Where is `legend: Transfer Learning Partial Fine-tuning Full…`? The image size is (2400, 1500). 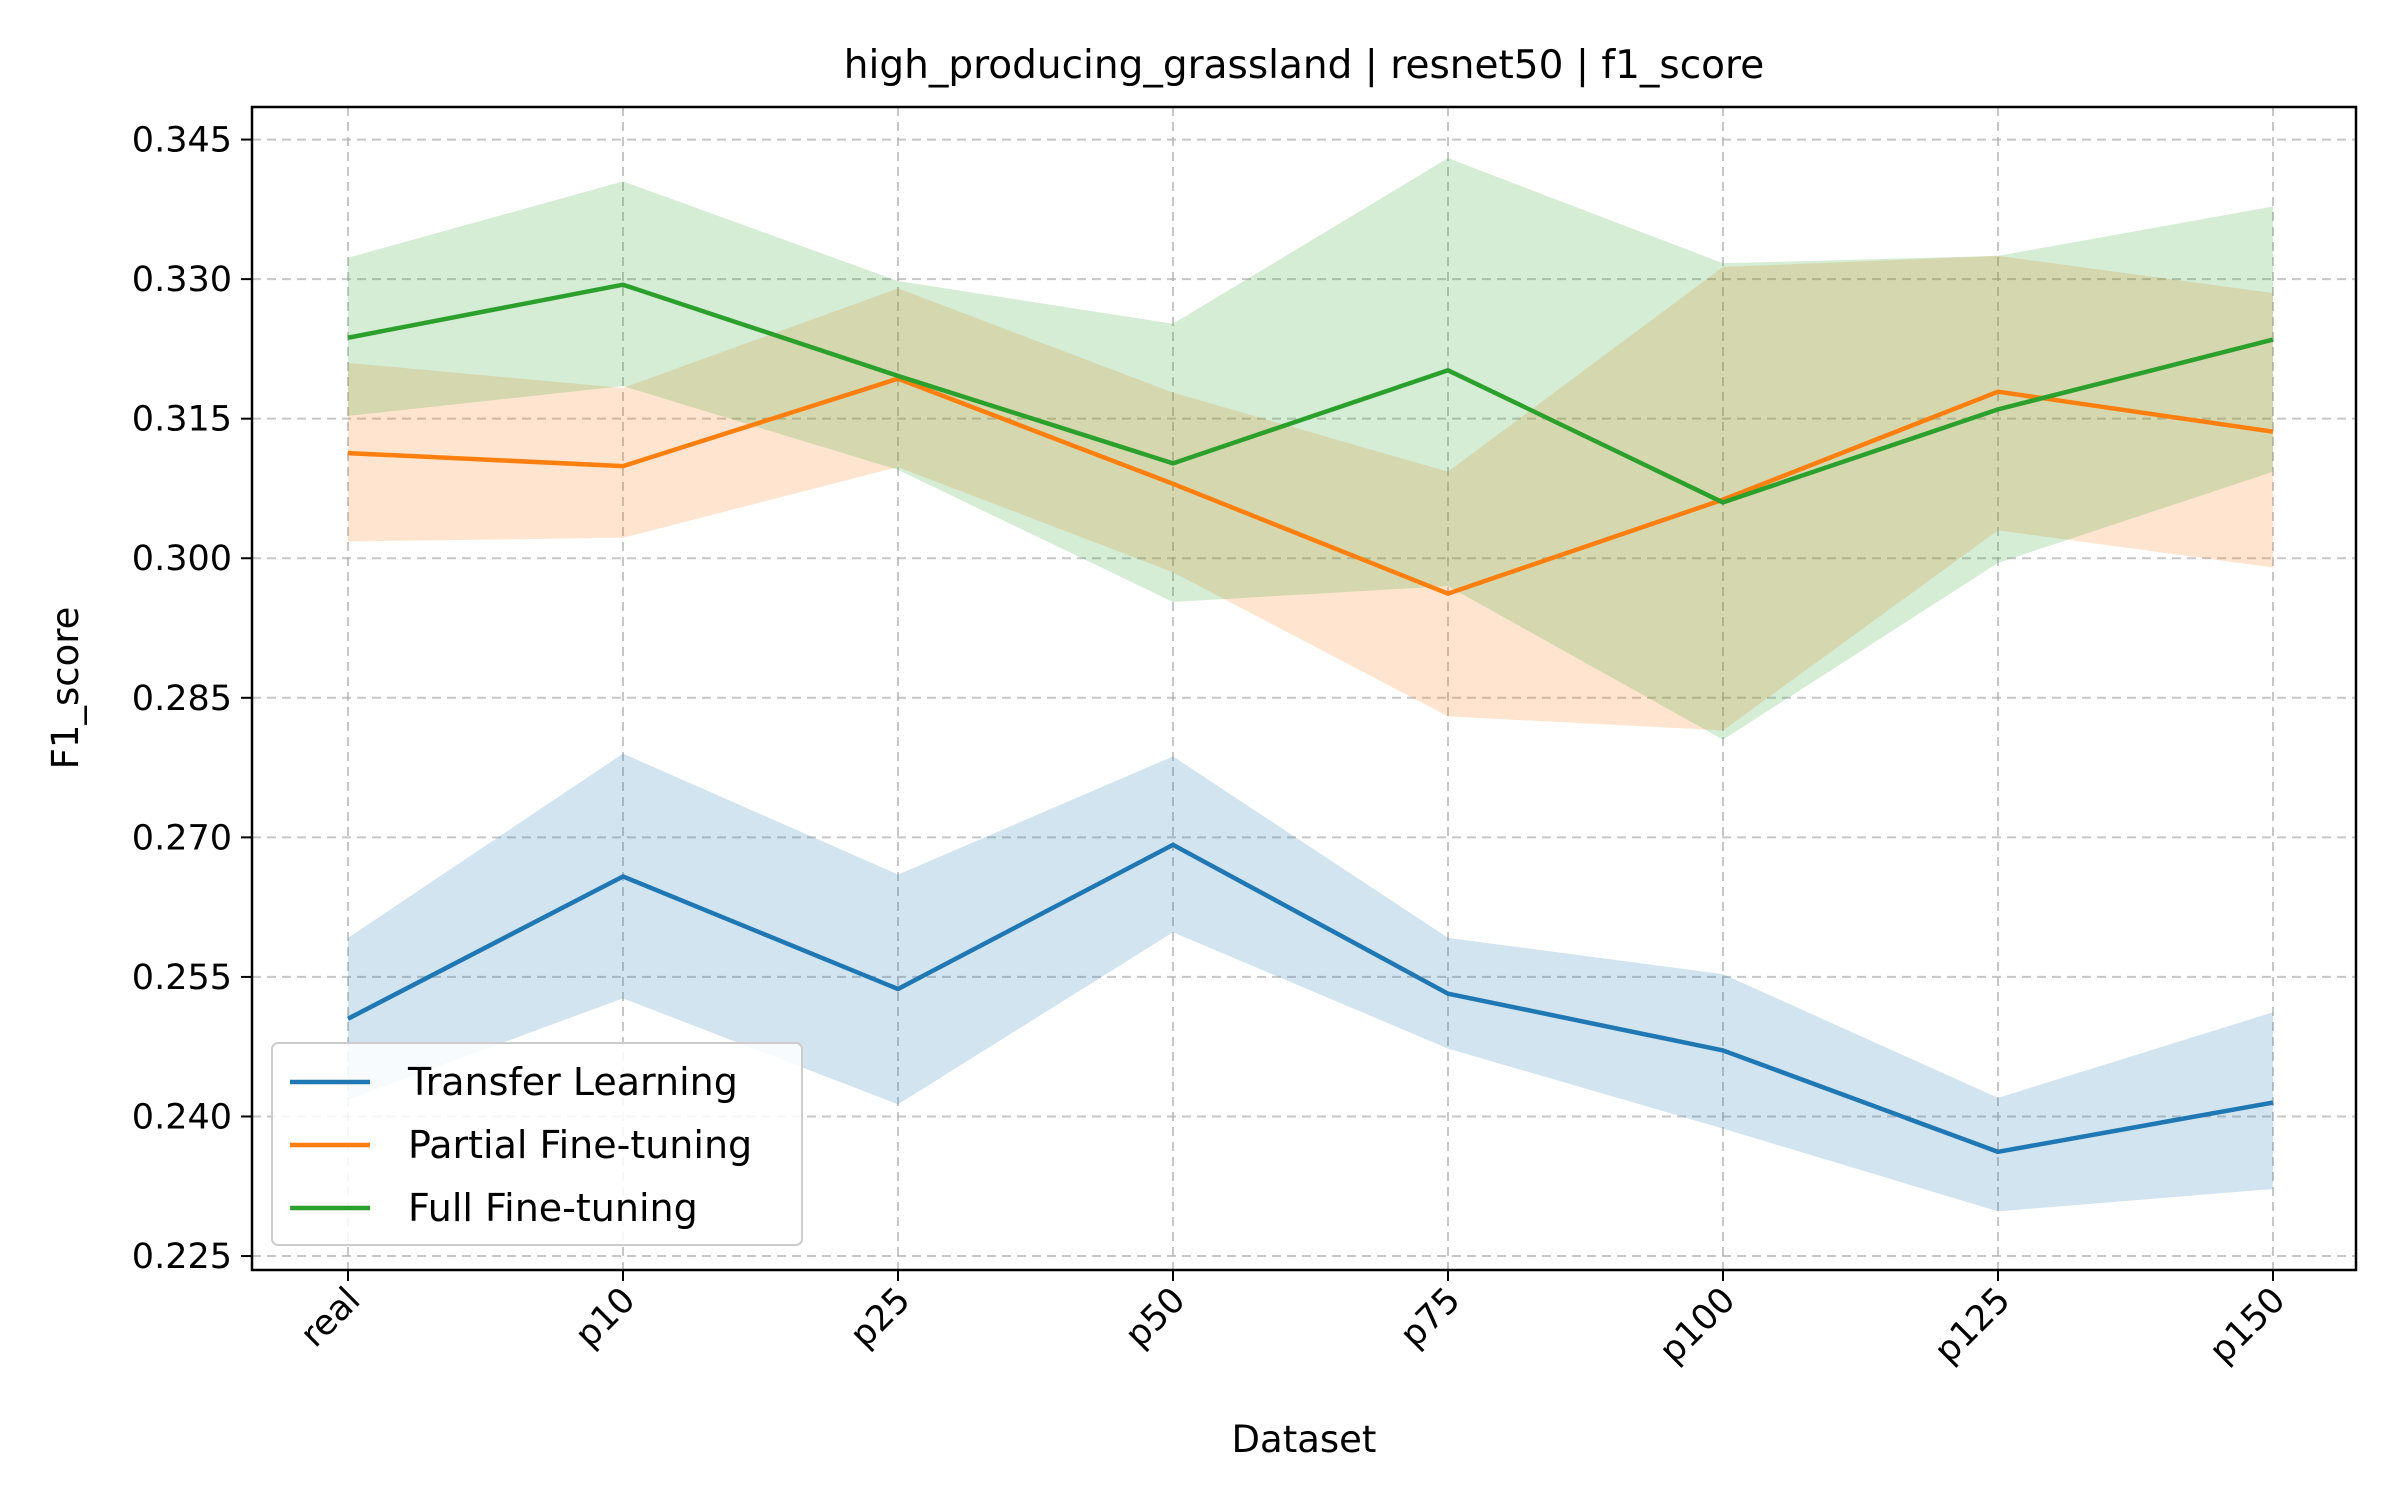
legend: Transfer Learning Partial Fine-tuning Full… is located at coordinates (537, 1144).